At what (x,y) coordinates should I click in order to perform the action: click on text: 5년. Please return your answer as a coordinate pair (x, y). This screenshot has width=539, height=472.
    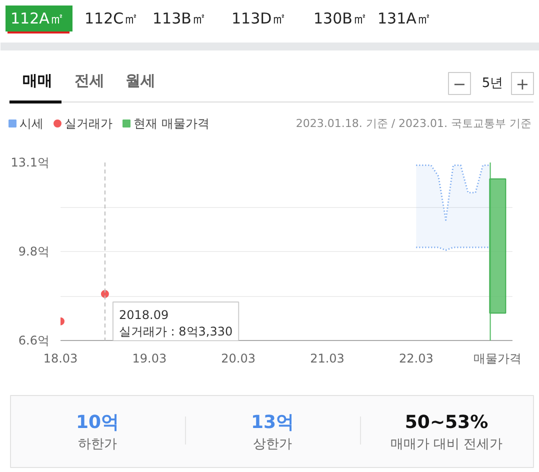
    Looking at the image, I should click on (493, 83).